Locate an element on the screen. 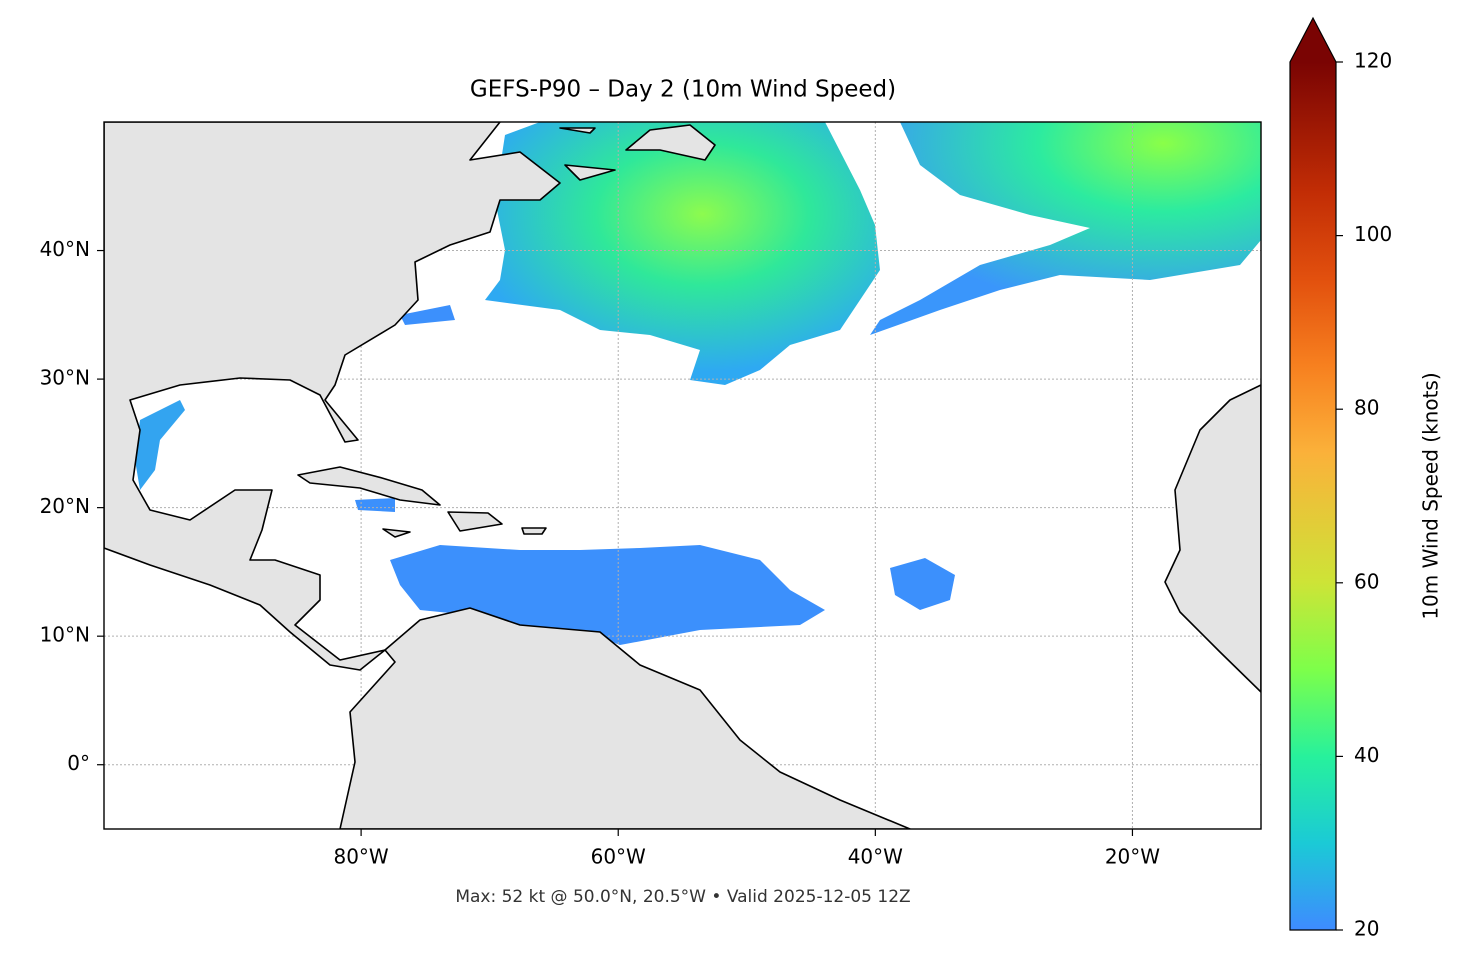  colorbar is located at coordinates (1313, 496).